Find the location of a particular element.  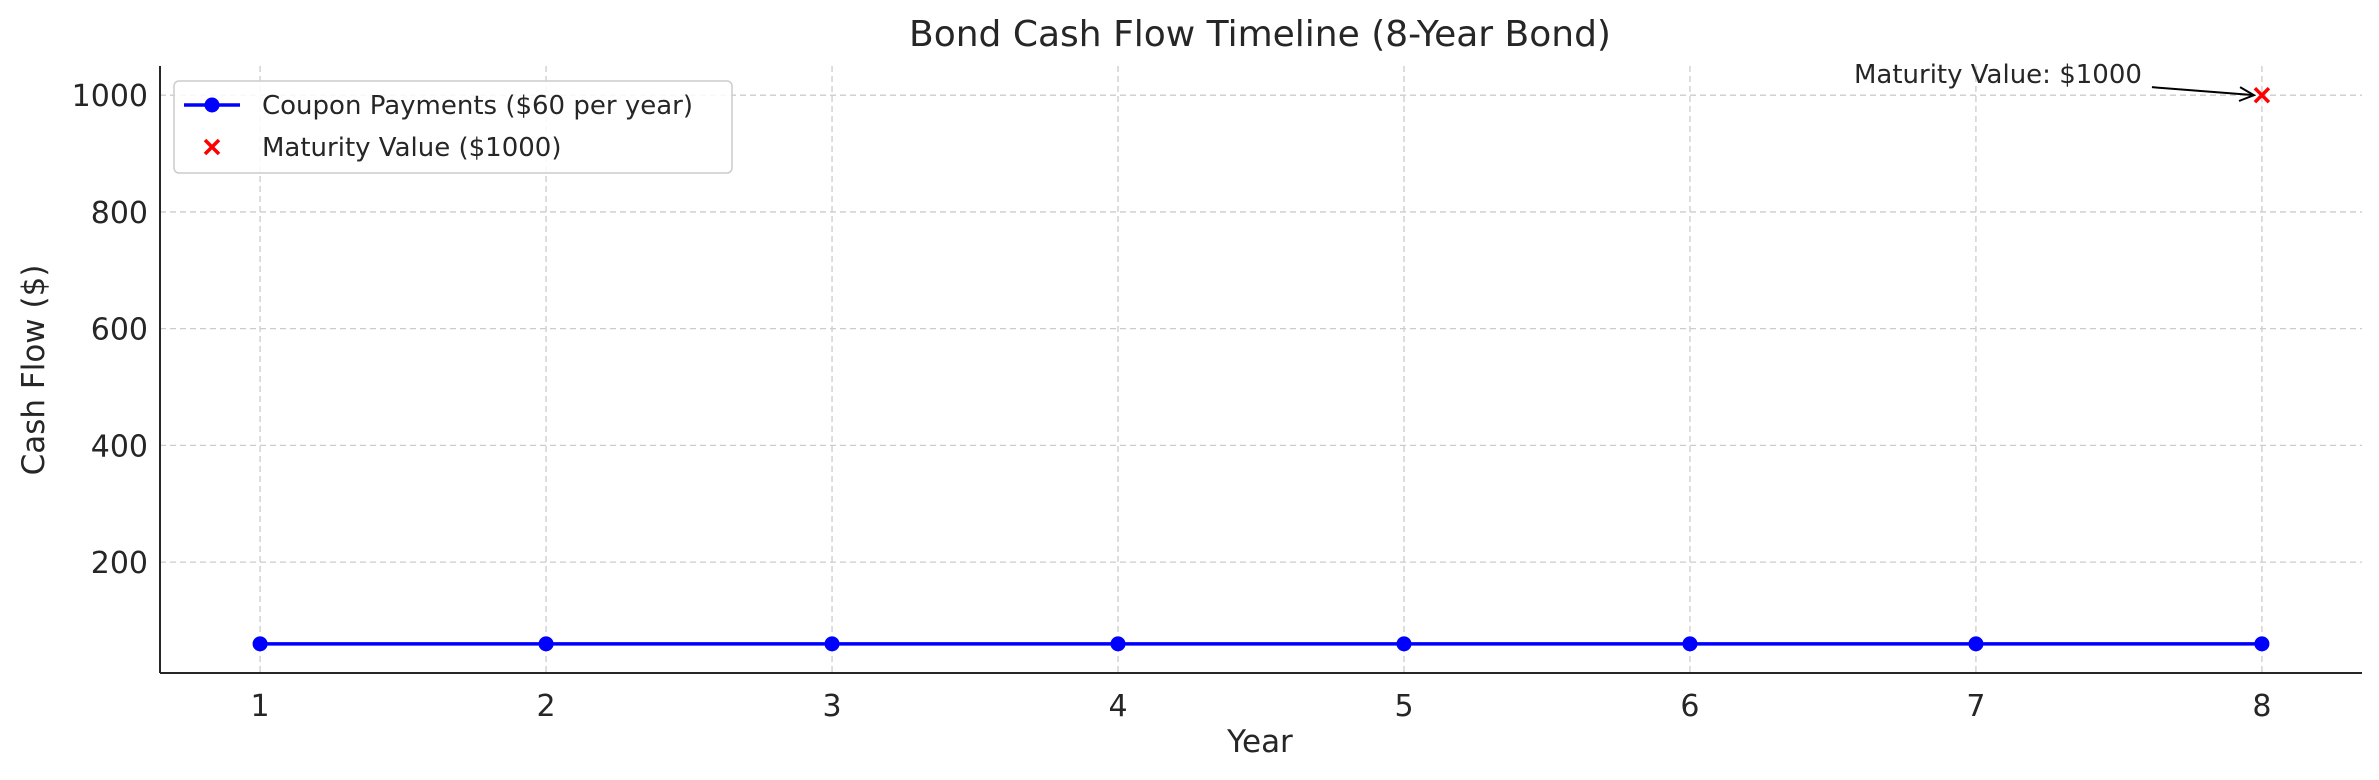

chart-title: Bond Cash Flow Timeline (8-Year Bond) is located at coordinates (1260, 34).